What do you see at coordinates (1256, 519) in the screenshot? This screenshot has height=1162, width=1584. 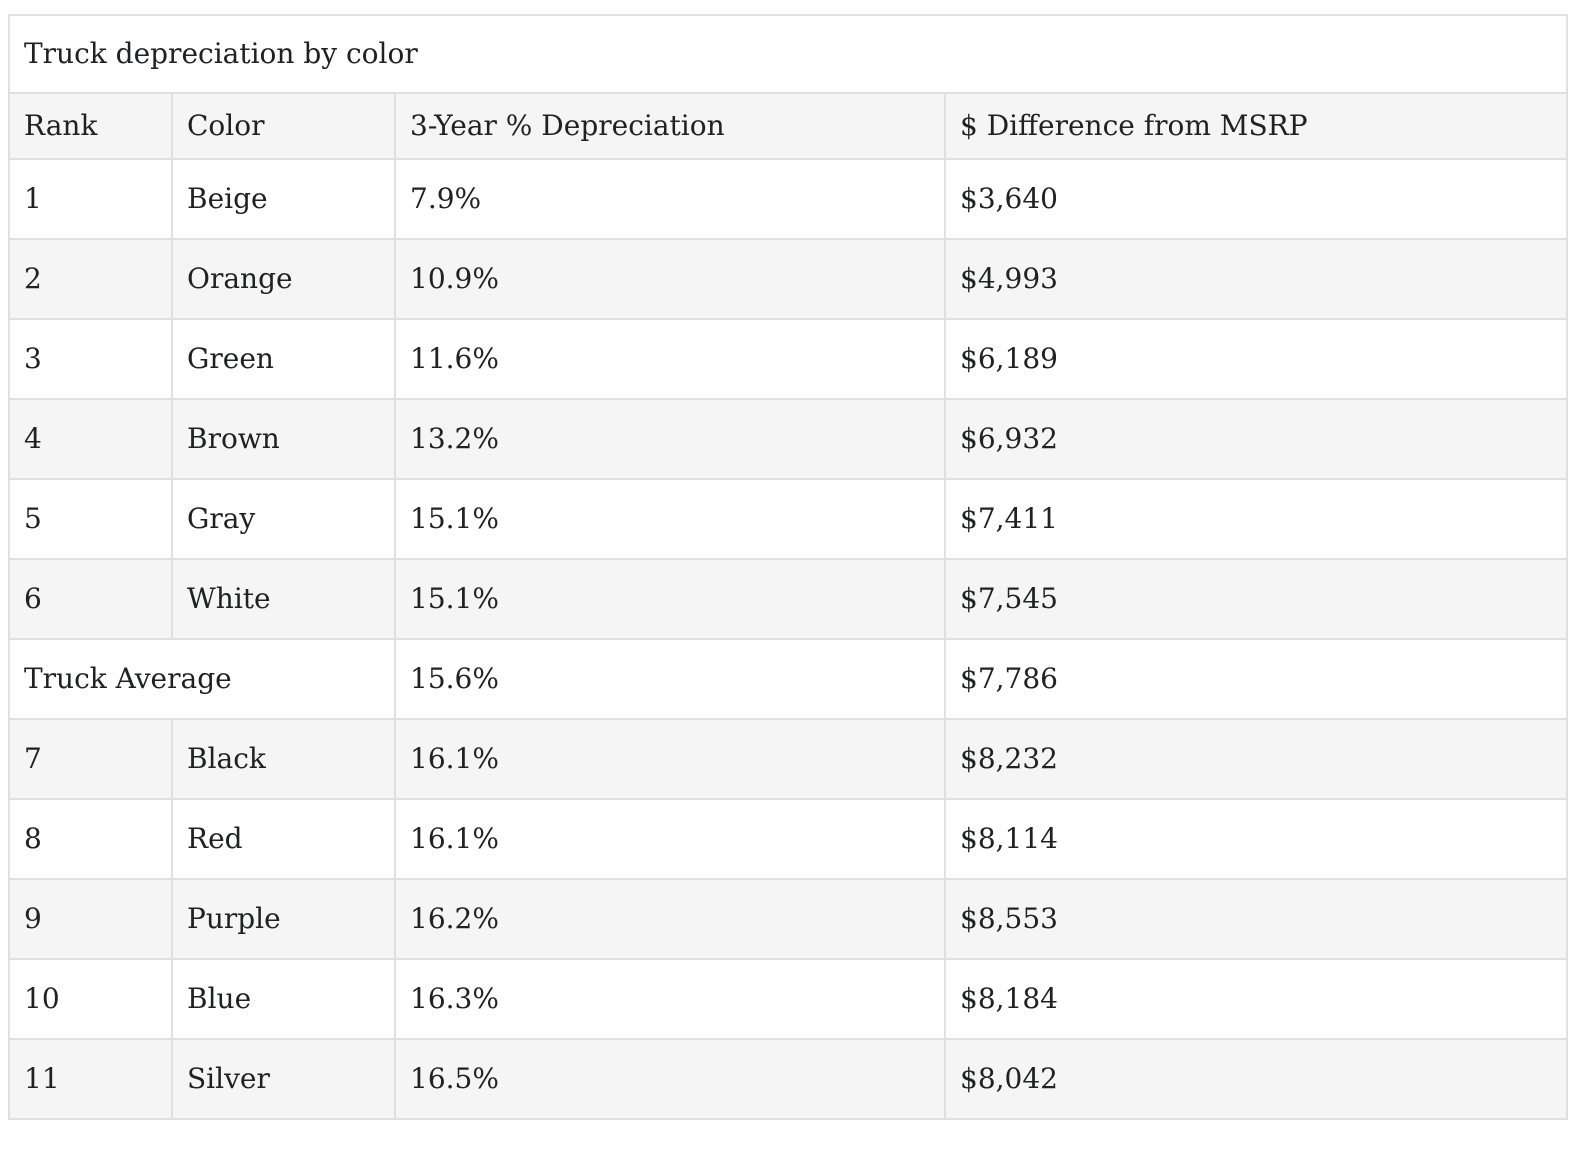 I see `cell-difference: $7,411` at bounding box center [1256, 519].